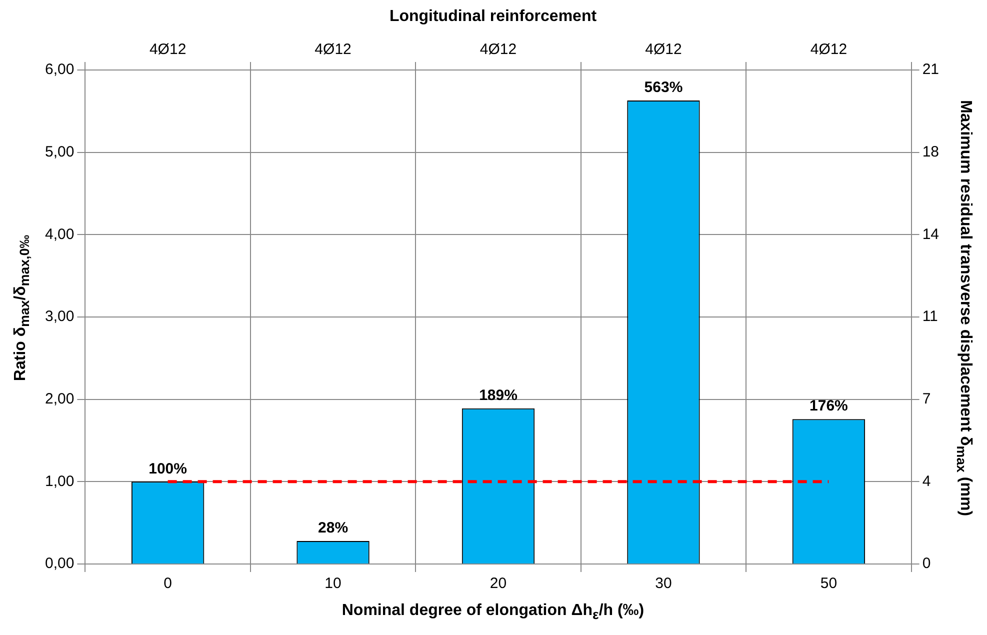  Describe the element at coordinates (663, 87) in the screenshot. I see `data-label: 563%` at that location.